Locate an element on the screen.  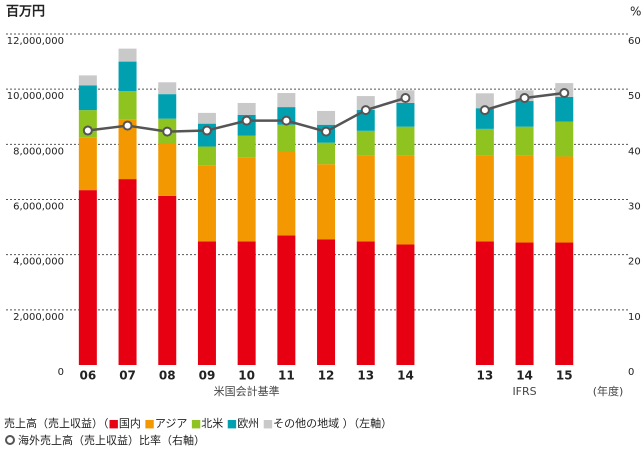
x-tick-label: 07 is located at coordinates (127, 376).